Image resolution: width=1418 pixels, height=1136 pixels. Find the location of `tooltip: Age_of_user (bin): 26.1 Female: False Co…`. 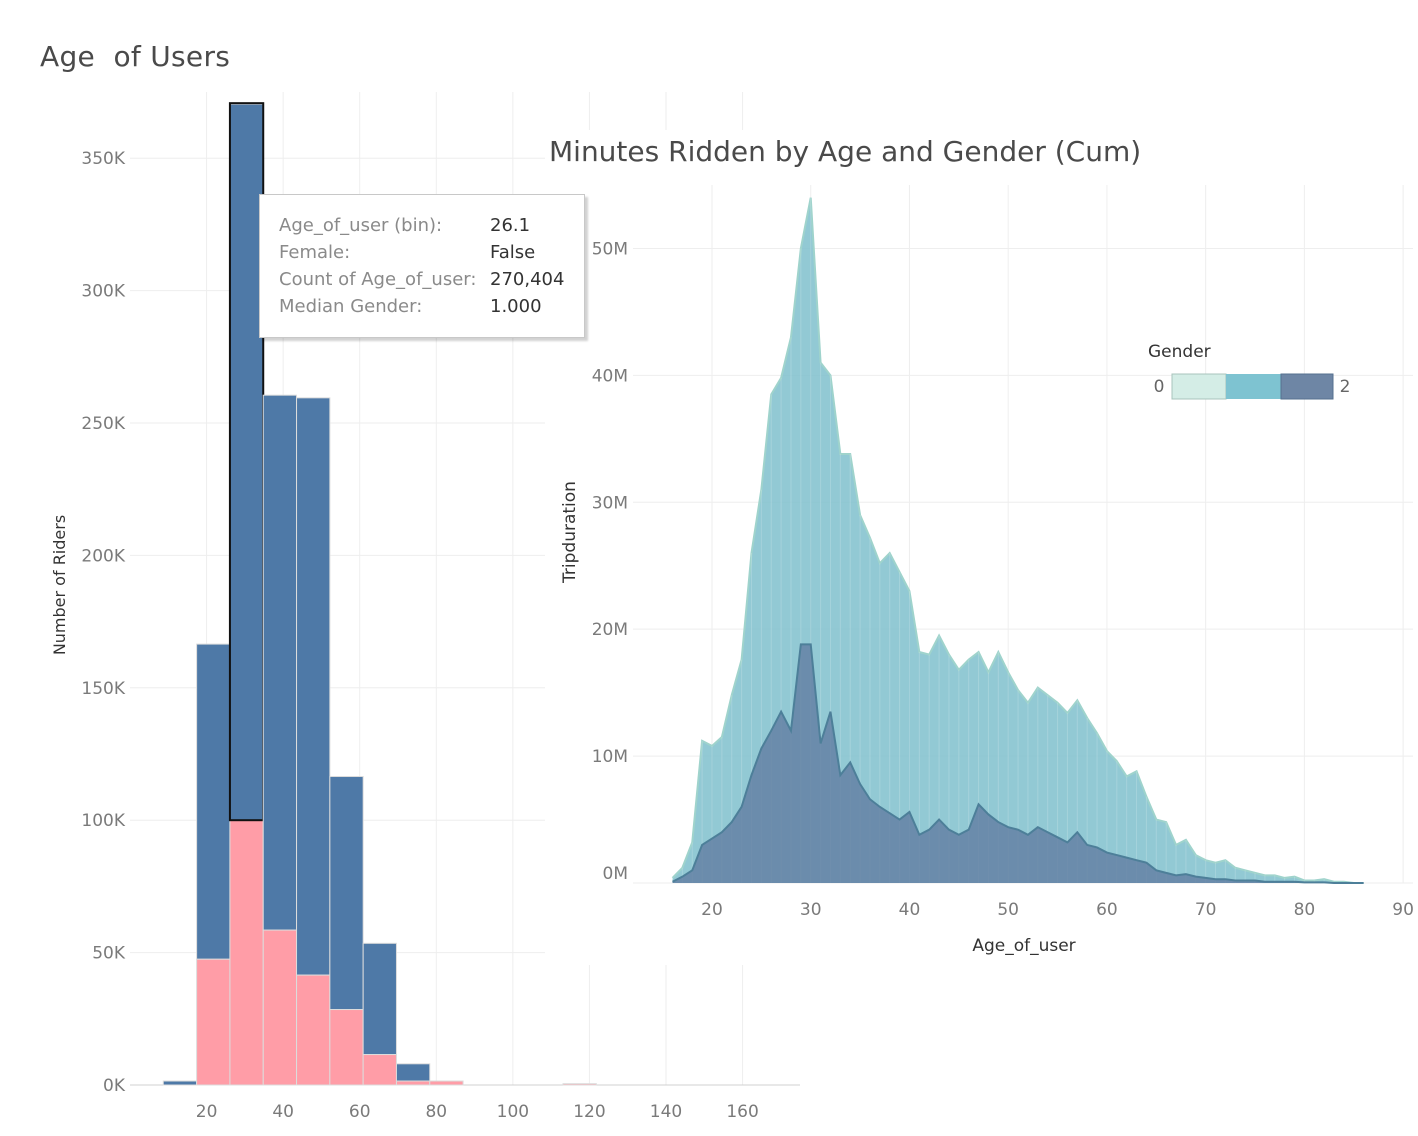

tooltip: Age_of_user (bin): 26.1 Female: False Co… is located at coordinates (422, 266).